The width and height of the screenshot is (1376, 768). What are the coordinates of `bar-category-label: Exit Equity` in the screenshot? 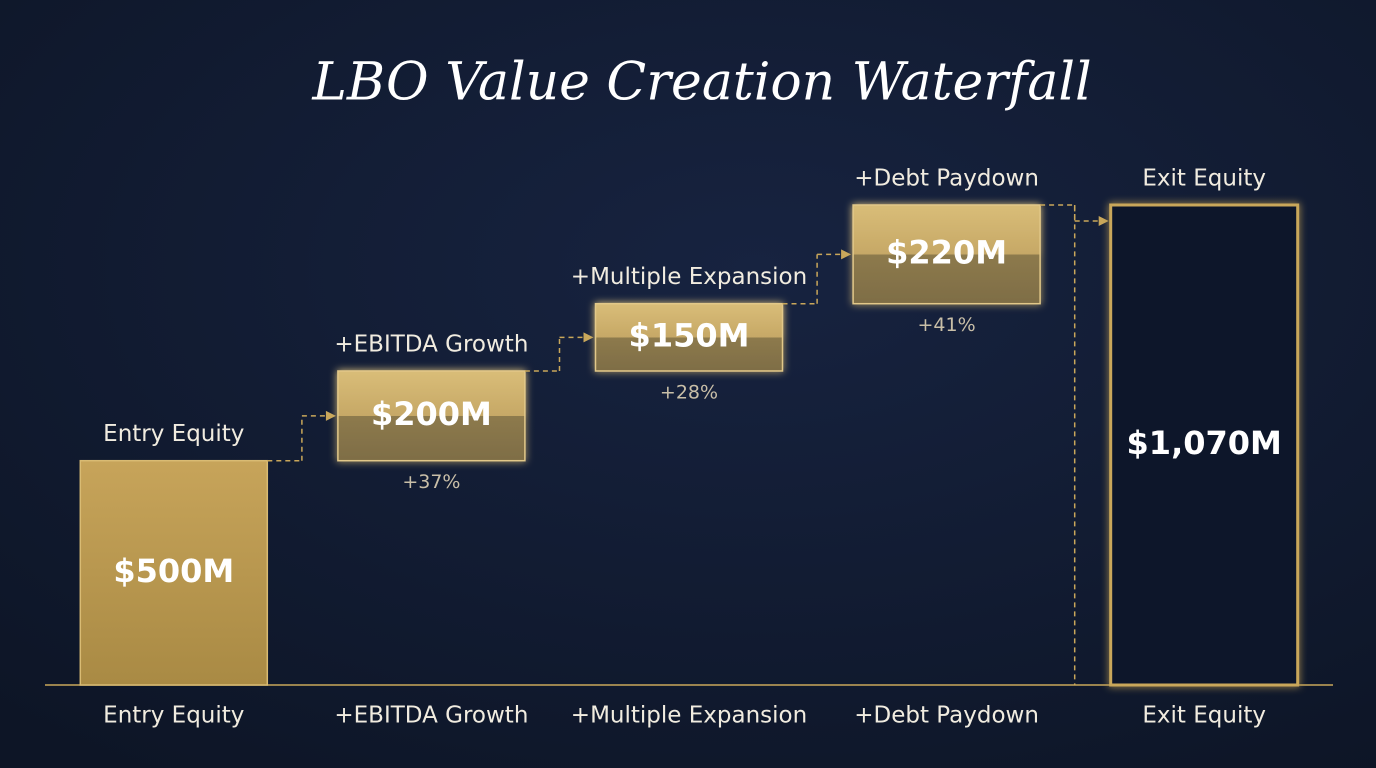 It's located at (1204, 179).